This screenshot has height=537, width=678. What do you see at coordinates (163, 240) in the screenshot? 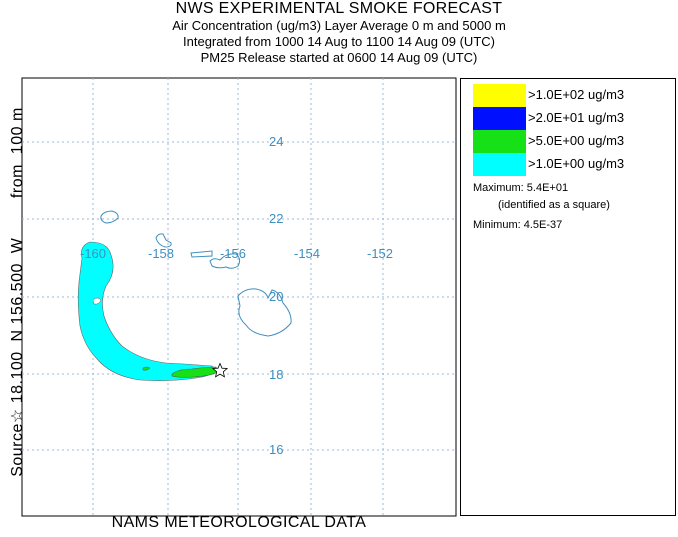
I see `oahu-coast` at bounding box center [163, 240].